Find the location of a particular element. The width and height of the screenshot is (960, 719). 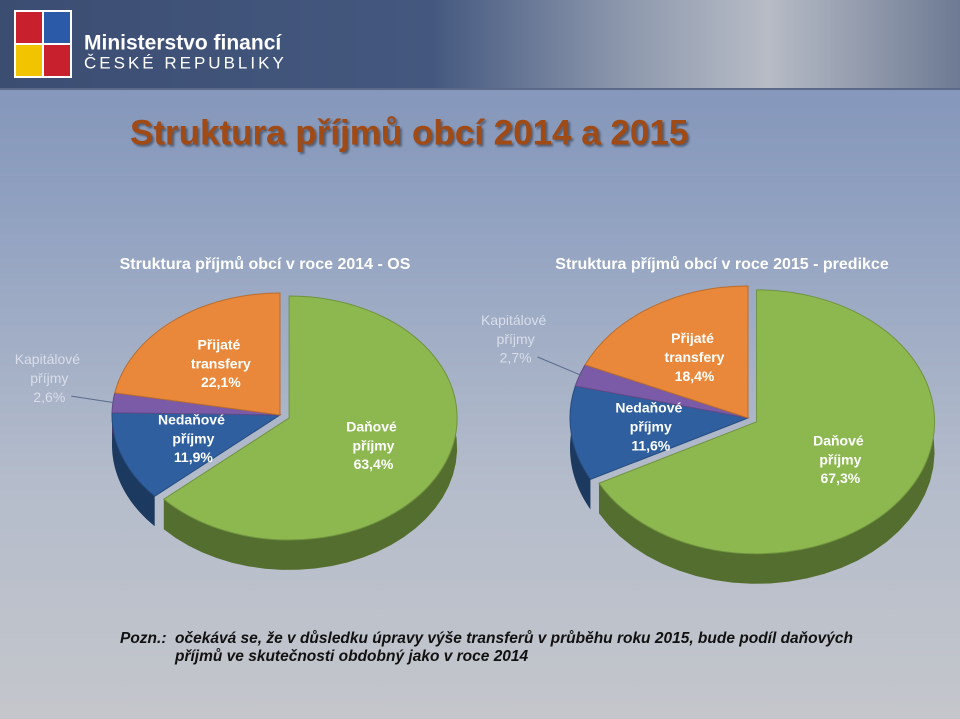

slice-value-label: 22,1% is located at coordinates (221, 382).